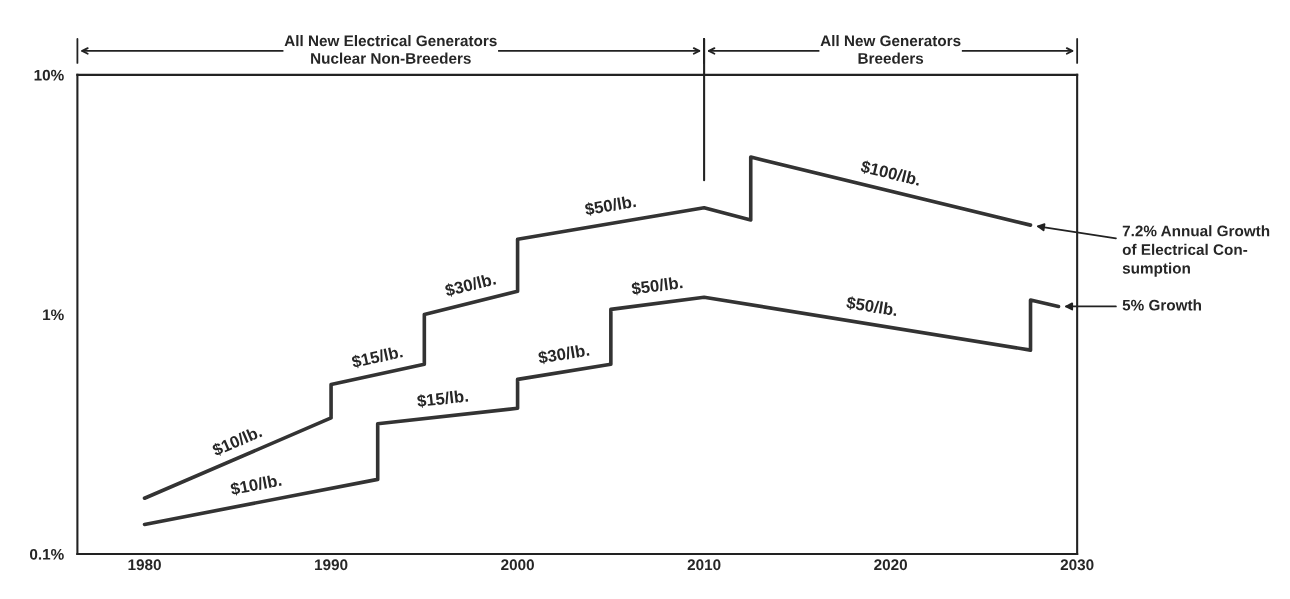 The width and height of the screenshot is (1290, 599). Describe the element at coordinates (890, 565) in the screenshot. I see `x-tick-label: 2020` at that location.